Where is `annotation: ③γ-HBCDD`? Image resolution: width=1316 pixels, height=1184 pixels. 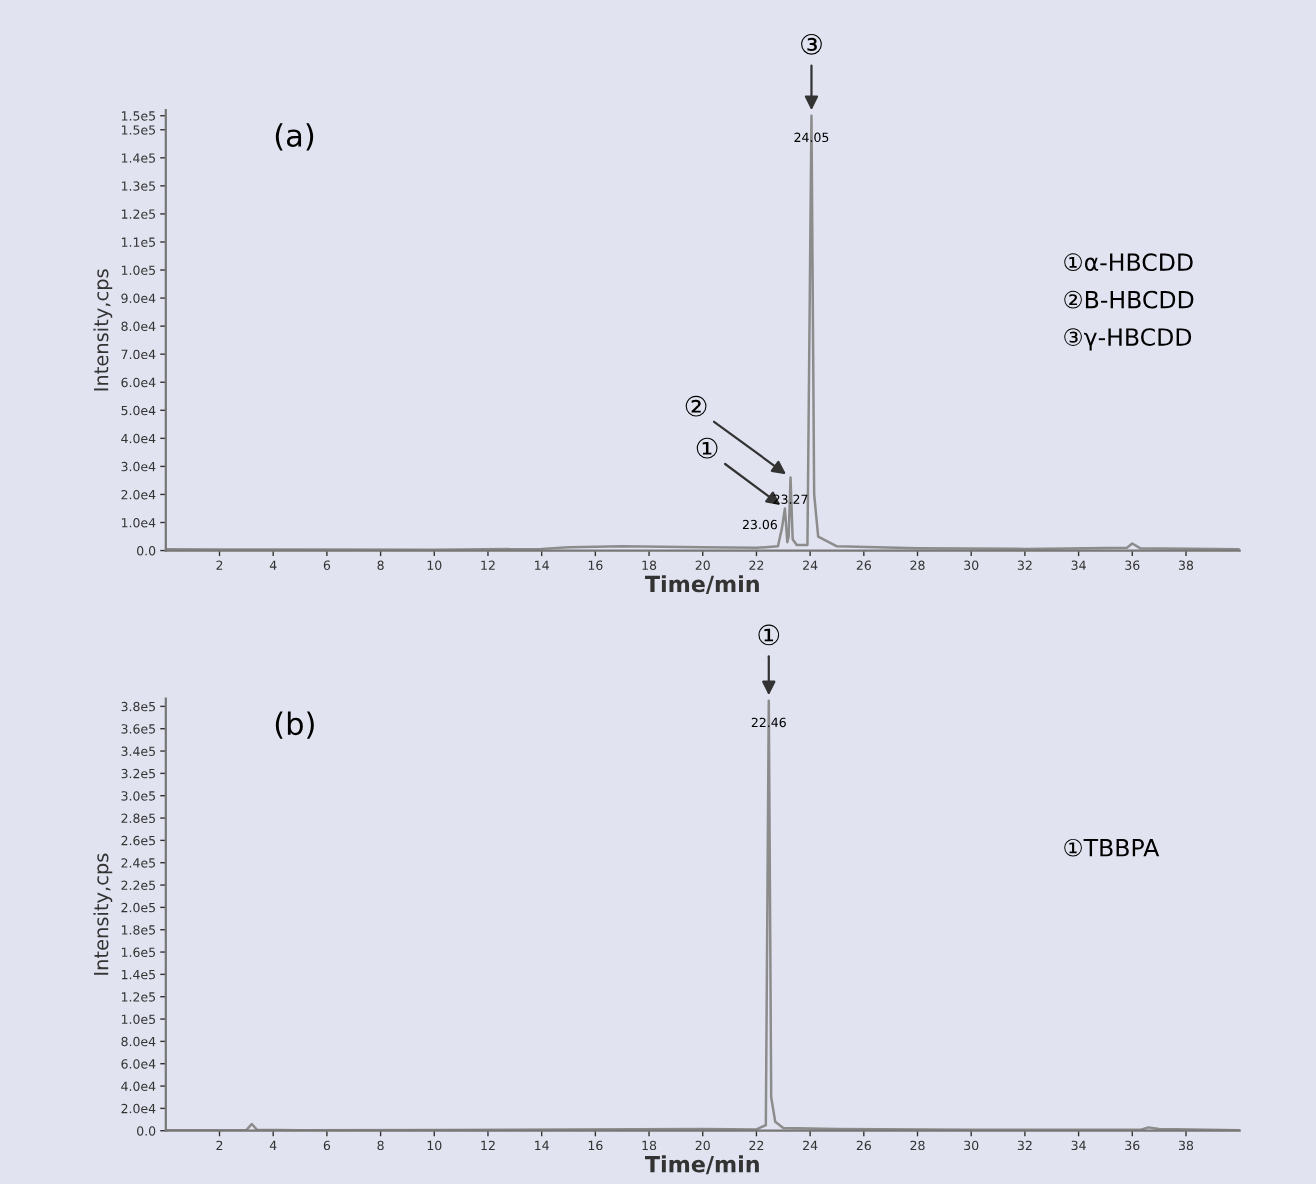 annotation: ③γ-HBCDD is located at coordinates (1128, 339).